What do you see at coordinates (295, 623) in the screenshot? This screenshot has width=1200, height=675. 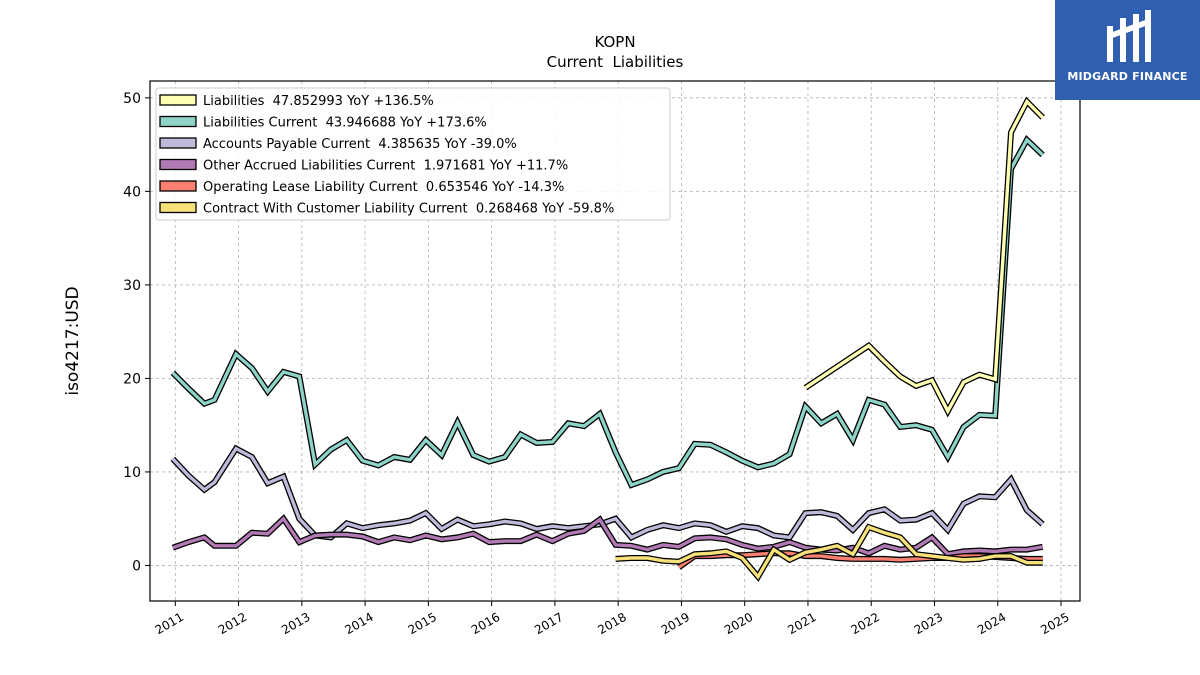 I see `x-tick-label: 2013` at bounding box center [295, 623].